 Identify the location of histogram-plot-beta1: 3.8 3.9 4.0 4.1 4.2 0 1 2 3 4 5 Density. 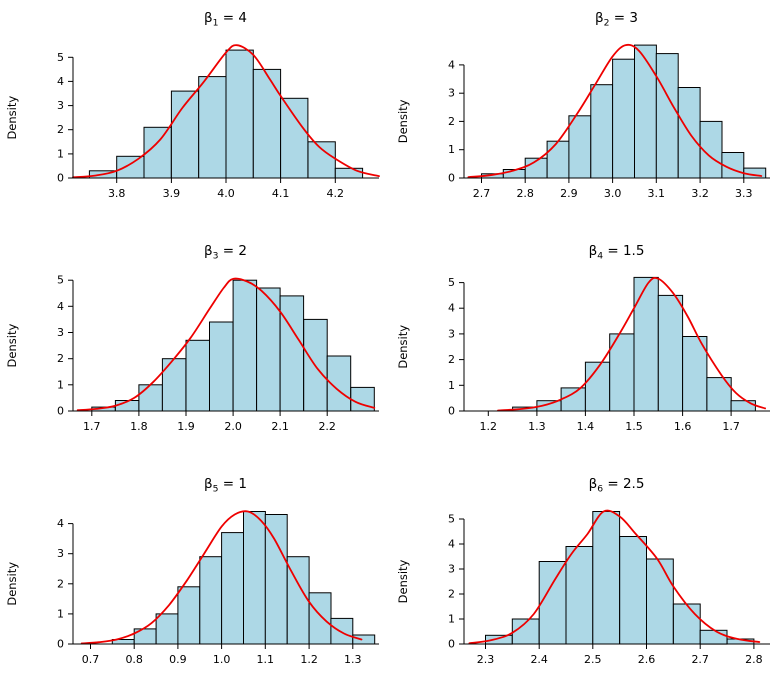
(192, 122).